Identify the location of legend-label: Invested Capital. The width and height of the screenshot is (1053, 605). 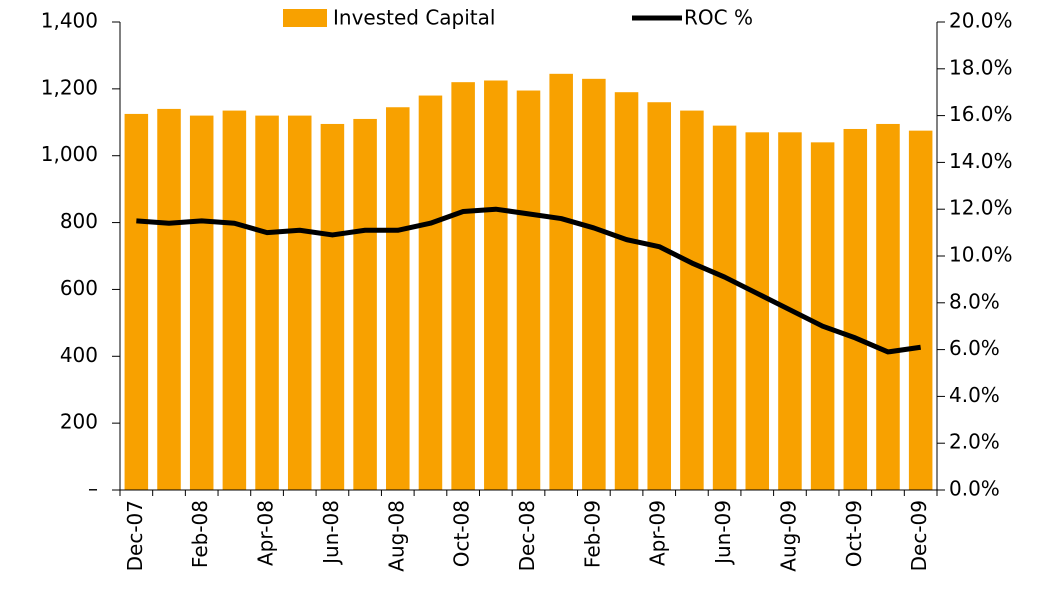
(414, 18).